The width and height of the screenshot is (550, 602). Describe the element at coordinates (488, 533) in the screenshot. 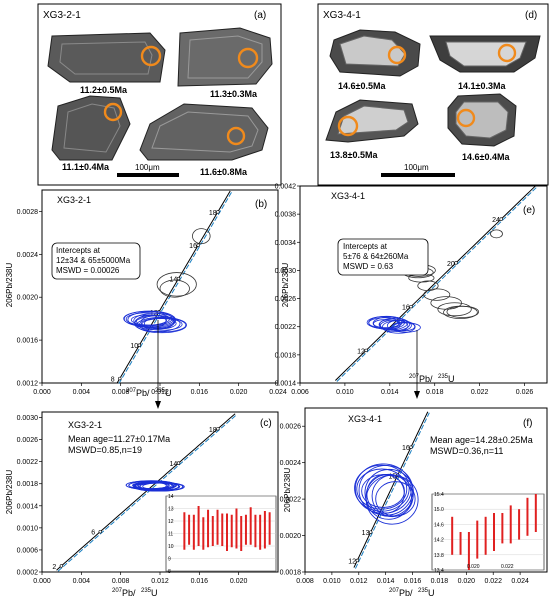

I see `weighted-mean-inset: 15.4 15.0 14.6 14.2 13.8 13.4 0.020 0.022` at that location.